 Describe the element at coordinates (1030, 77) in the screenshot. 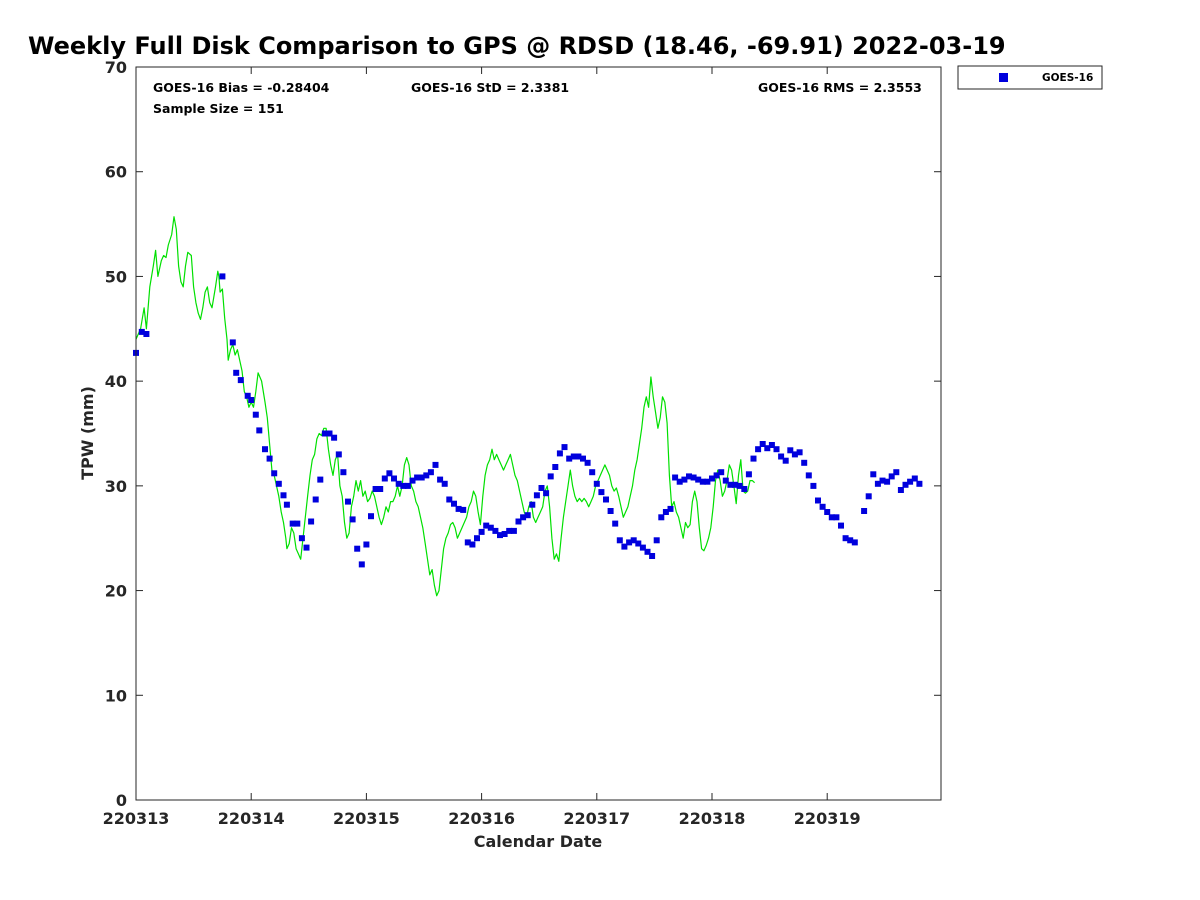

I see `legend: GOES-16` at that location.